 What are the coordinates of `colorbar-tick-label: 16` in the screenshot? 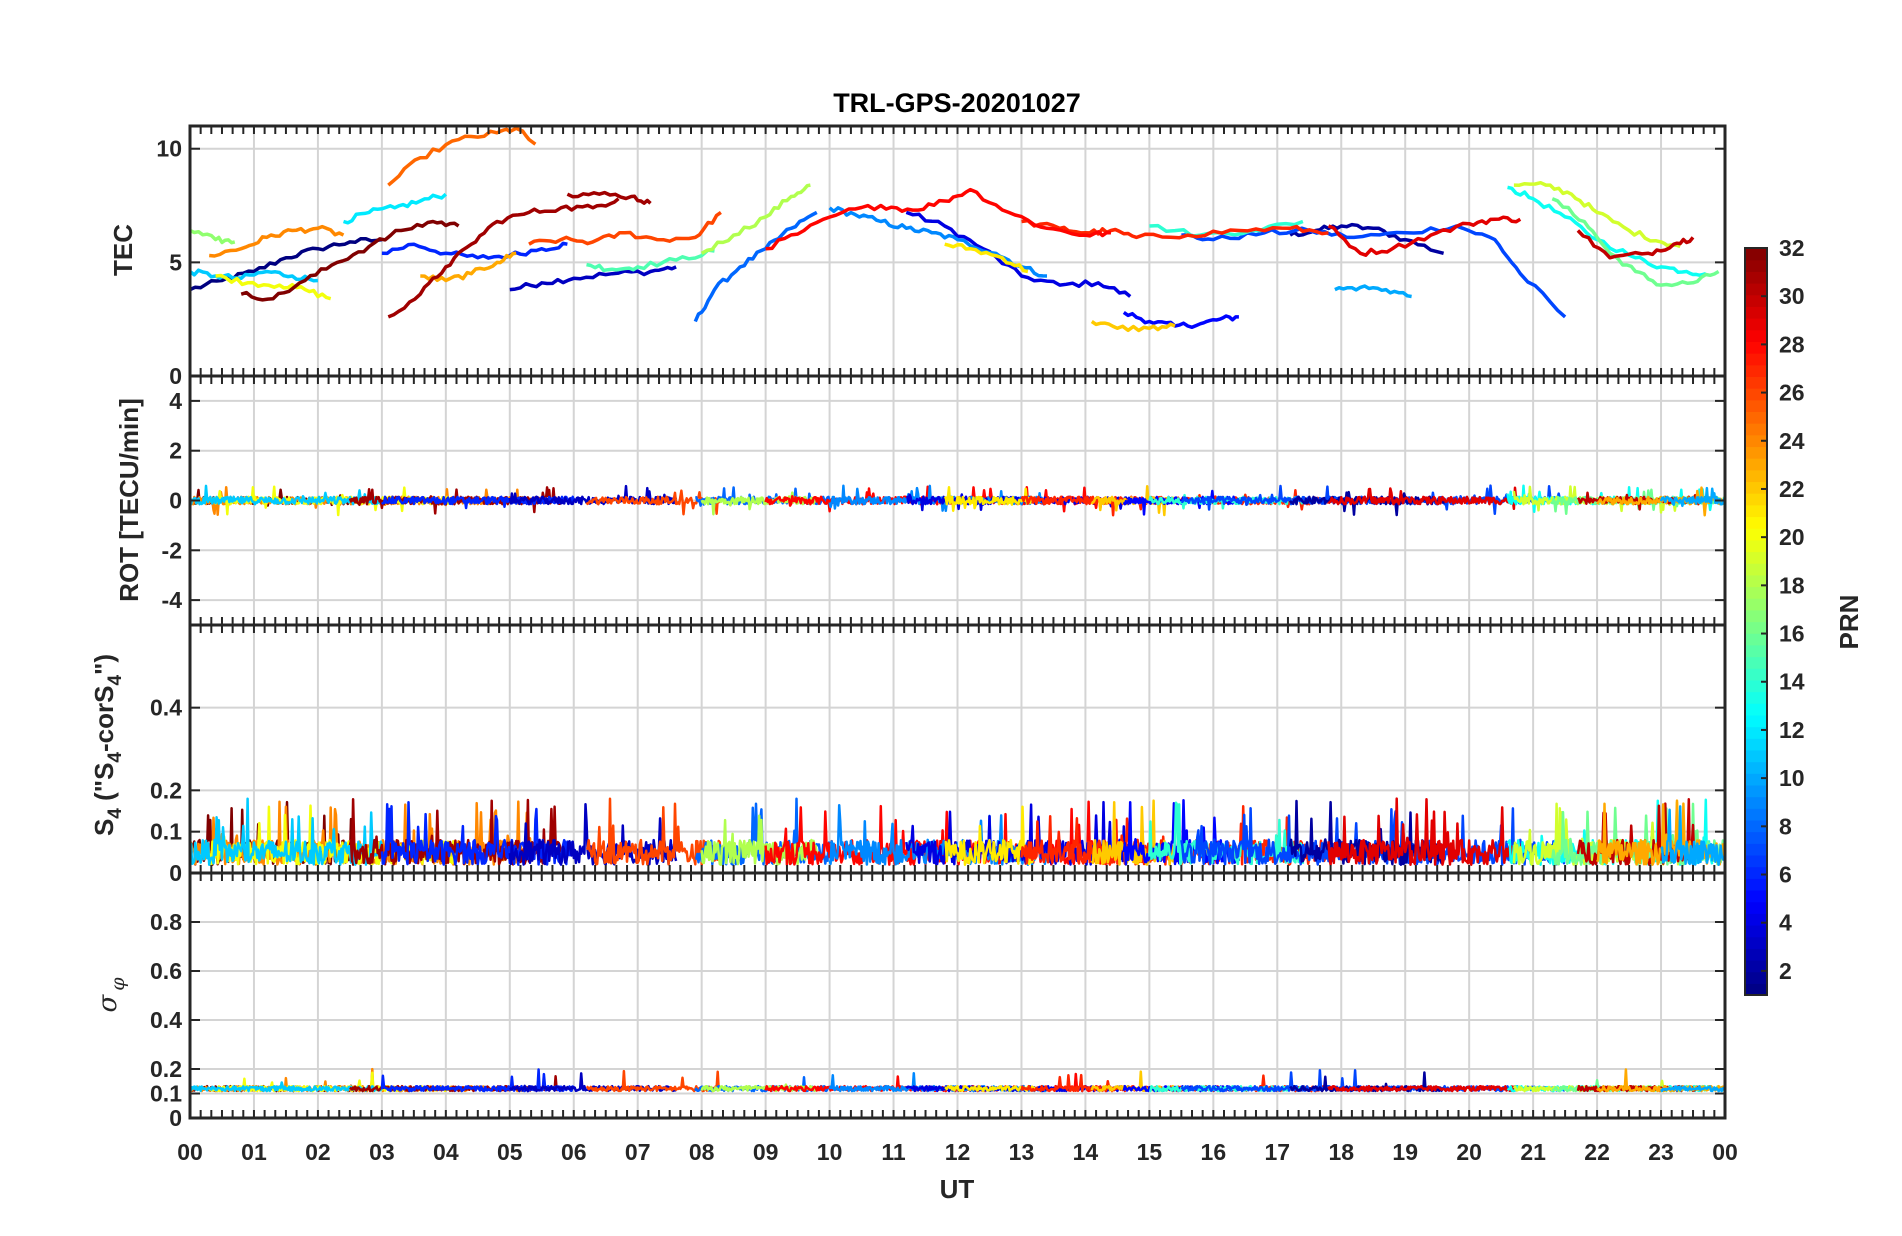 It's located at (1792, 634).